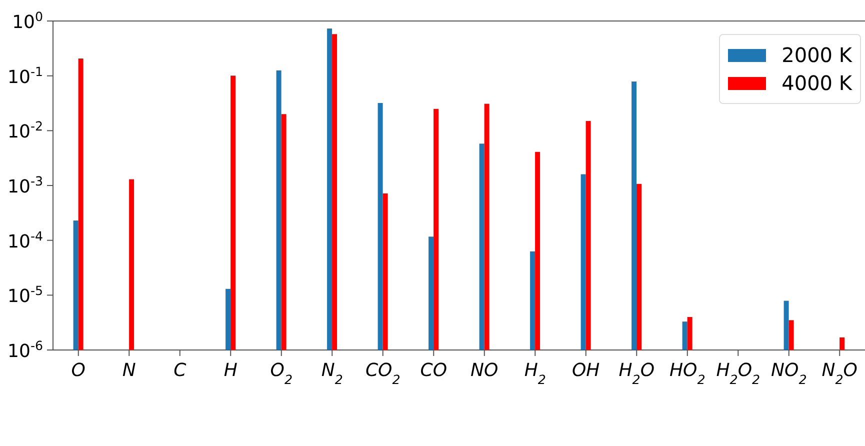 The width and height of the screenshot is (865, 446). Describe the element at coordinates (738, 373) in the screenshot. I see `x-tick-label: H$_{2}$O$_{2}$` at that location.